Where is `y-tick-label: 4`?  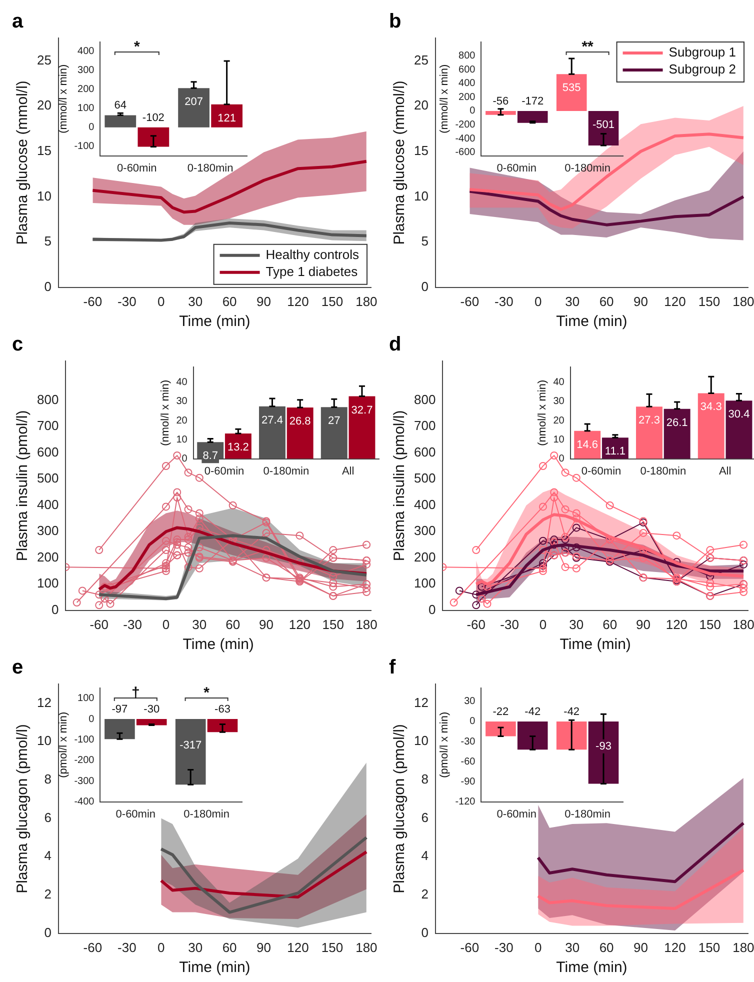
y-tick-label: 4 is located at coordinates (424, 856).